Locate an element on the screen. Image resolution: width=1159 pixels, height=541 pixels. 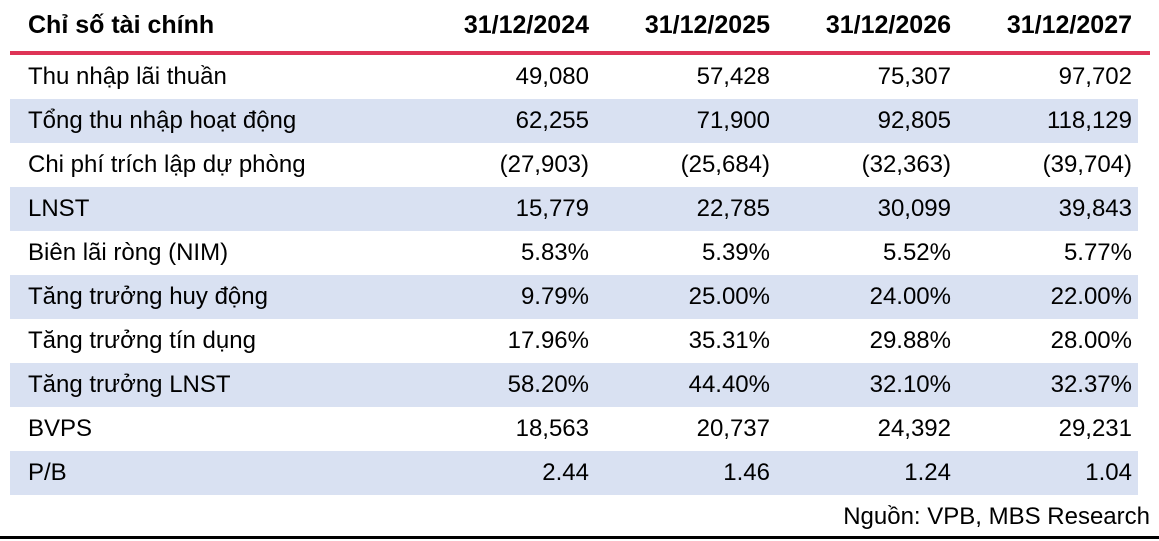
row-value: 22.00% is located at coordinates (1091, 296).